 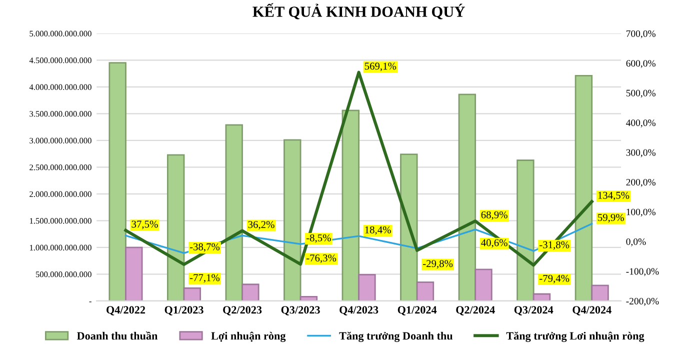 What do you see at coordinates (396, 337) in the screenshot?
I see `legend-label: Tăng trưởng Doanh thu` at bounding box center [396, 337].